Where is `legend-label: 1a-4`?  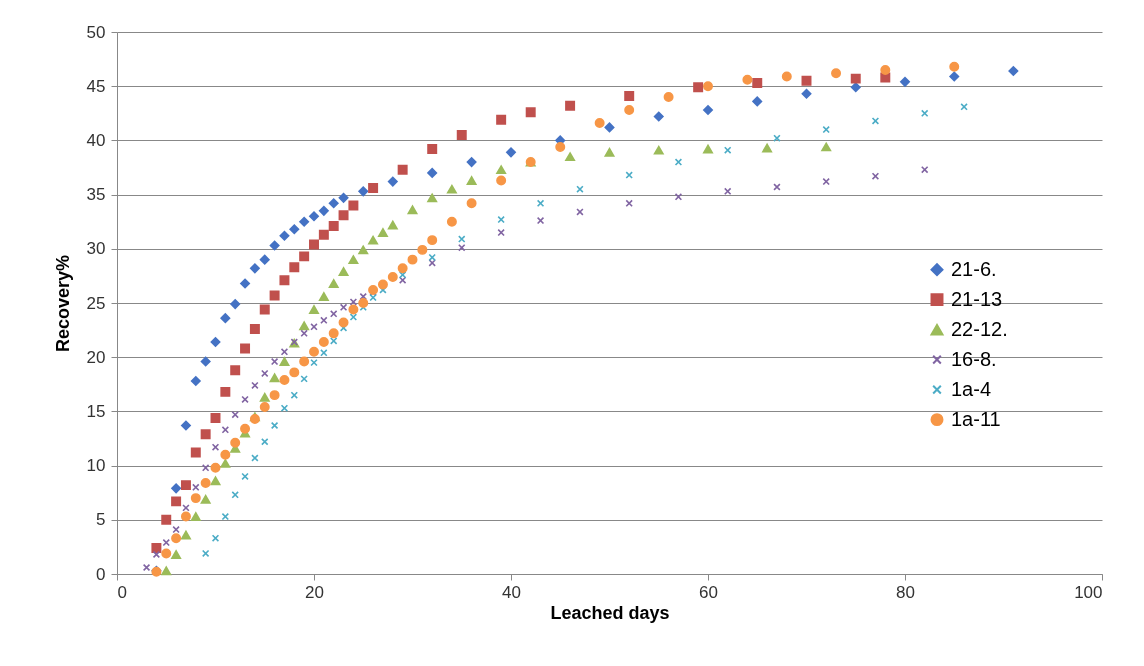 legend-label: 1a-4 is located at coordinates (971, 388).